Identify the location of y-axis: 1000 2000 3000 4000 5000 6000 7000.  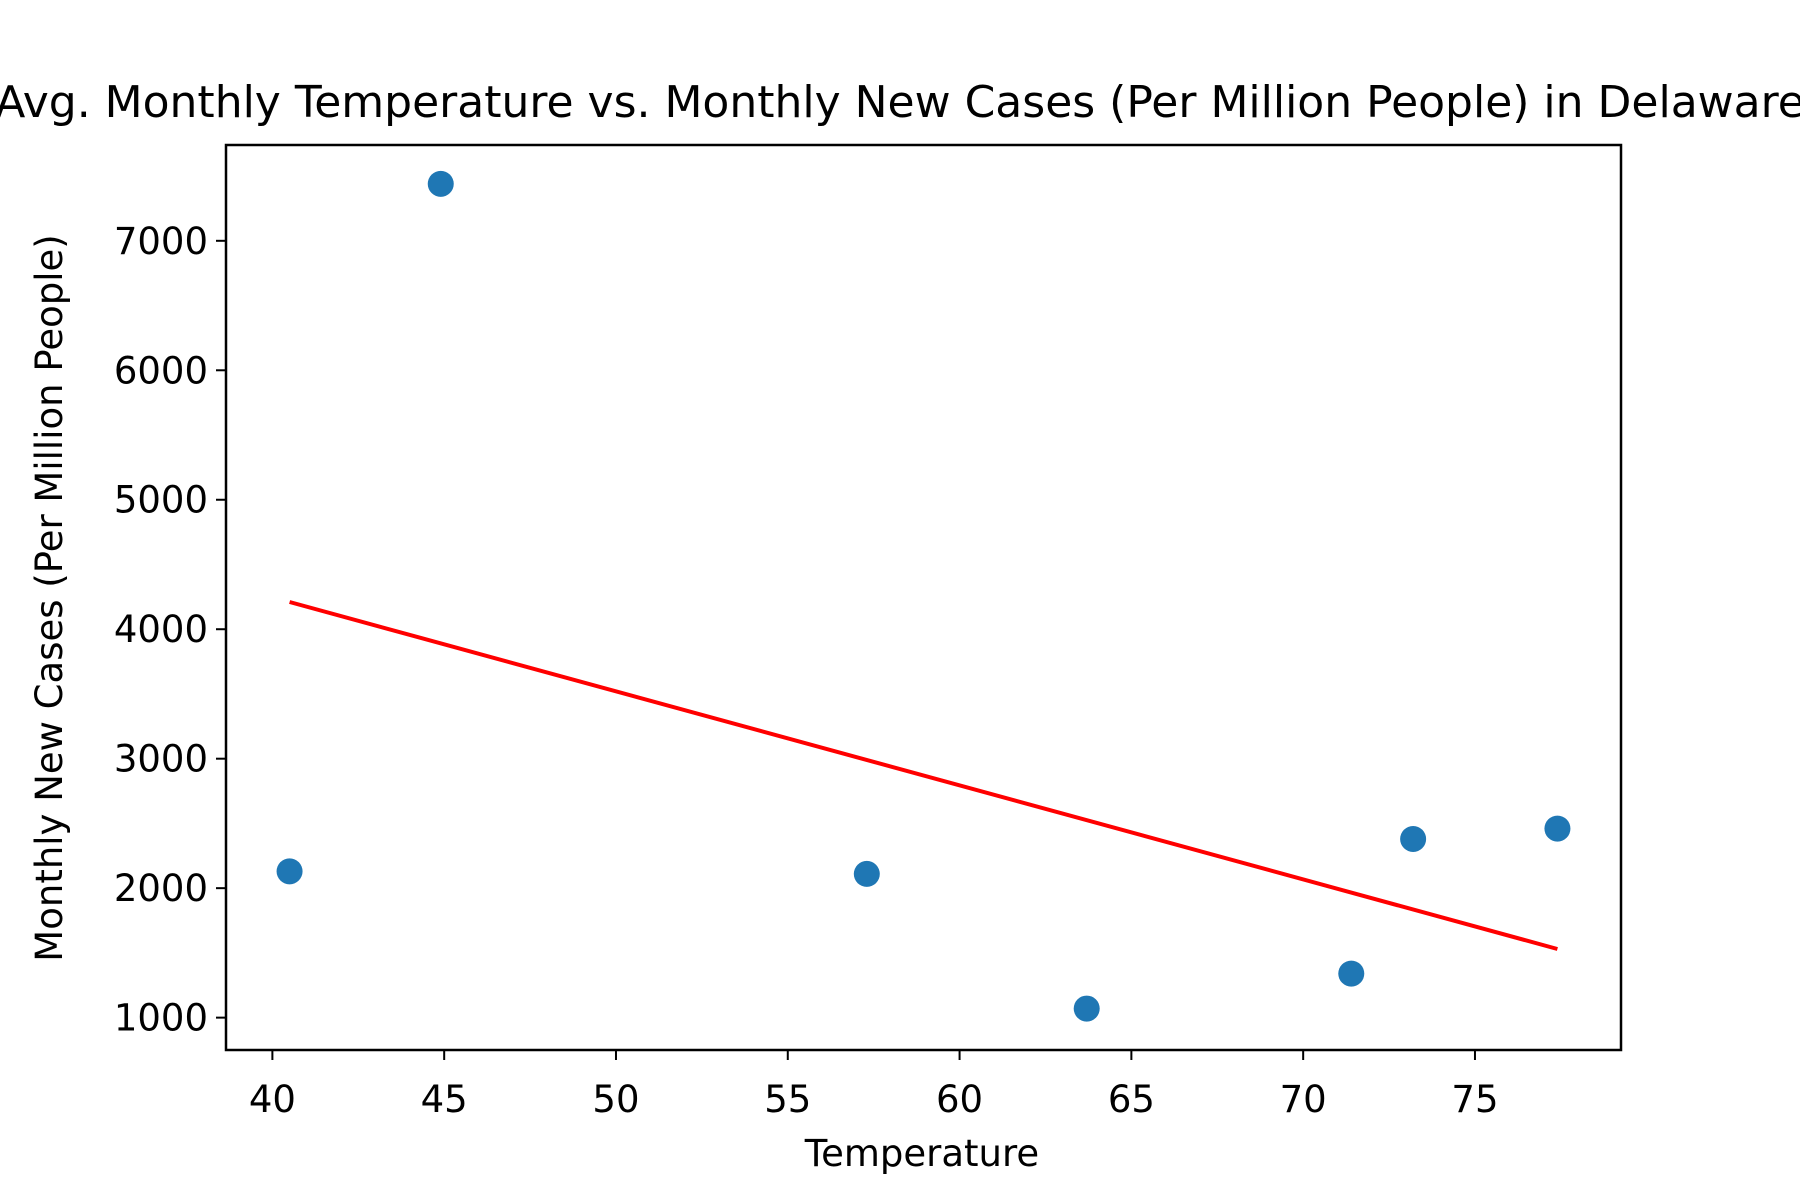
(170, 630).